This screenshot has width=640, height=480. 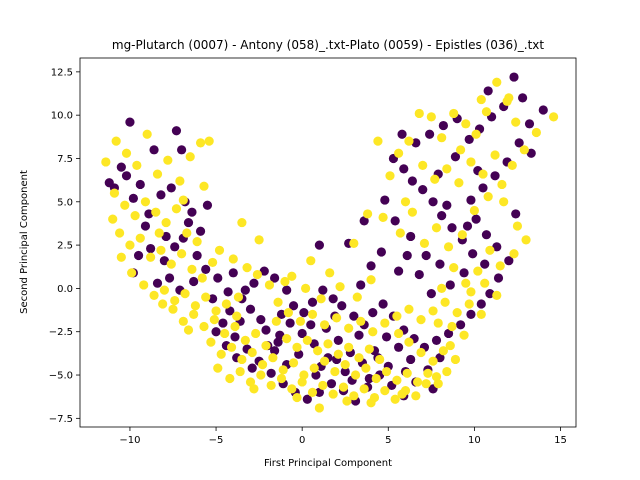 What do you see at coordinates (328, 463) in the screenshot?
I see `x-axis-label: First Principal Component` at bounding box center [328, 463].